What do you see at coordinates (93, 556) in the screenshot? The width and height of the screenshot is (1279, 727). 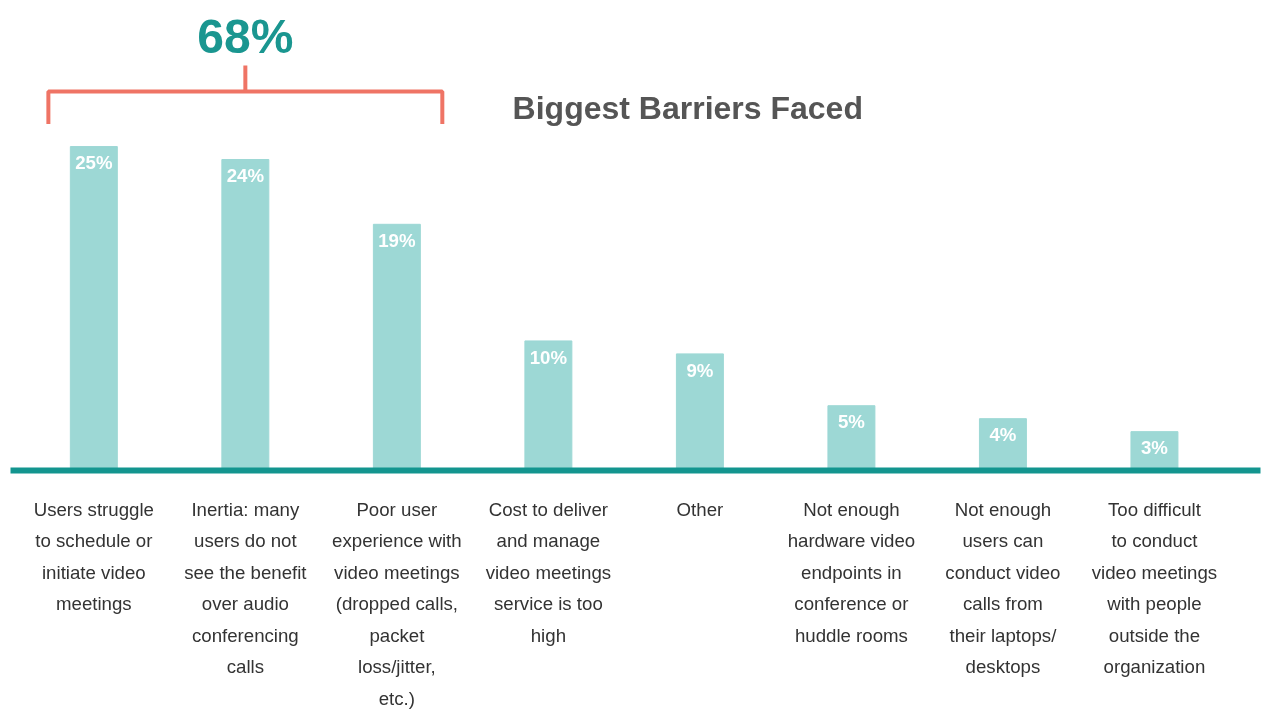 I see `x-tick-label: Users struggle to schedule or initiate video meetings` at bounding box center [93, 556].